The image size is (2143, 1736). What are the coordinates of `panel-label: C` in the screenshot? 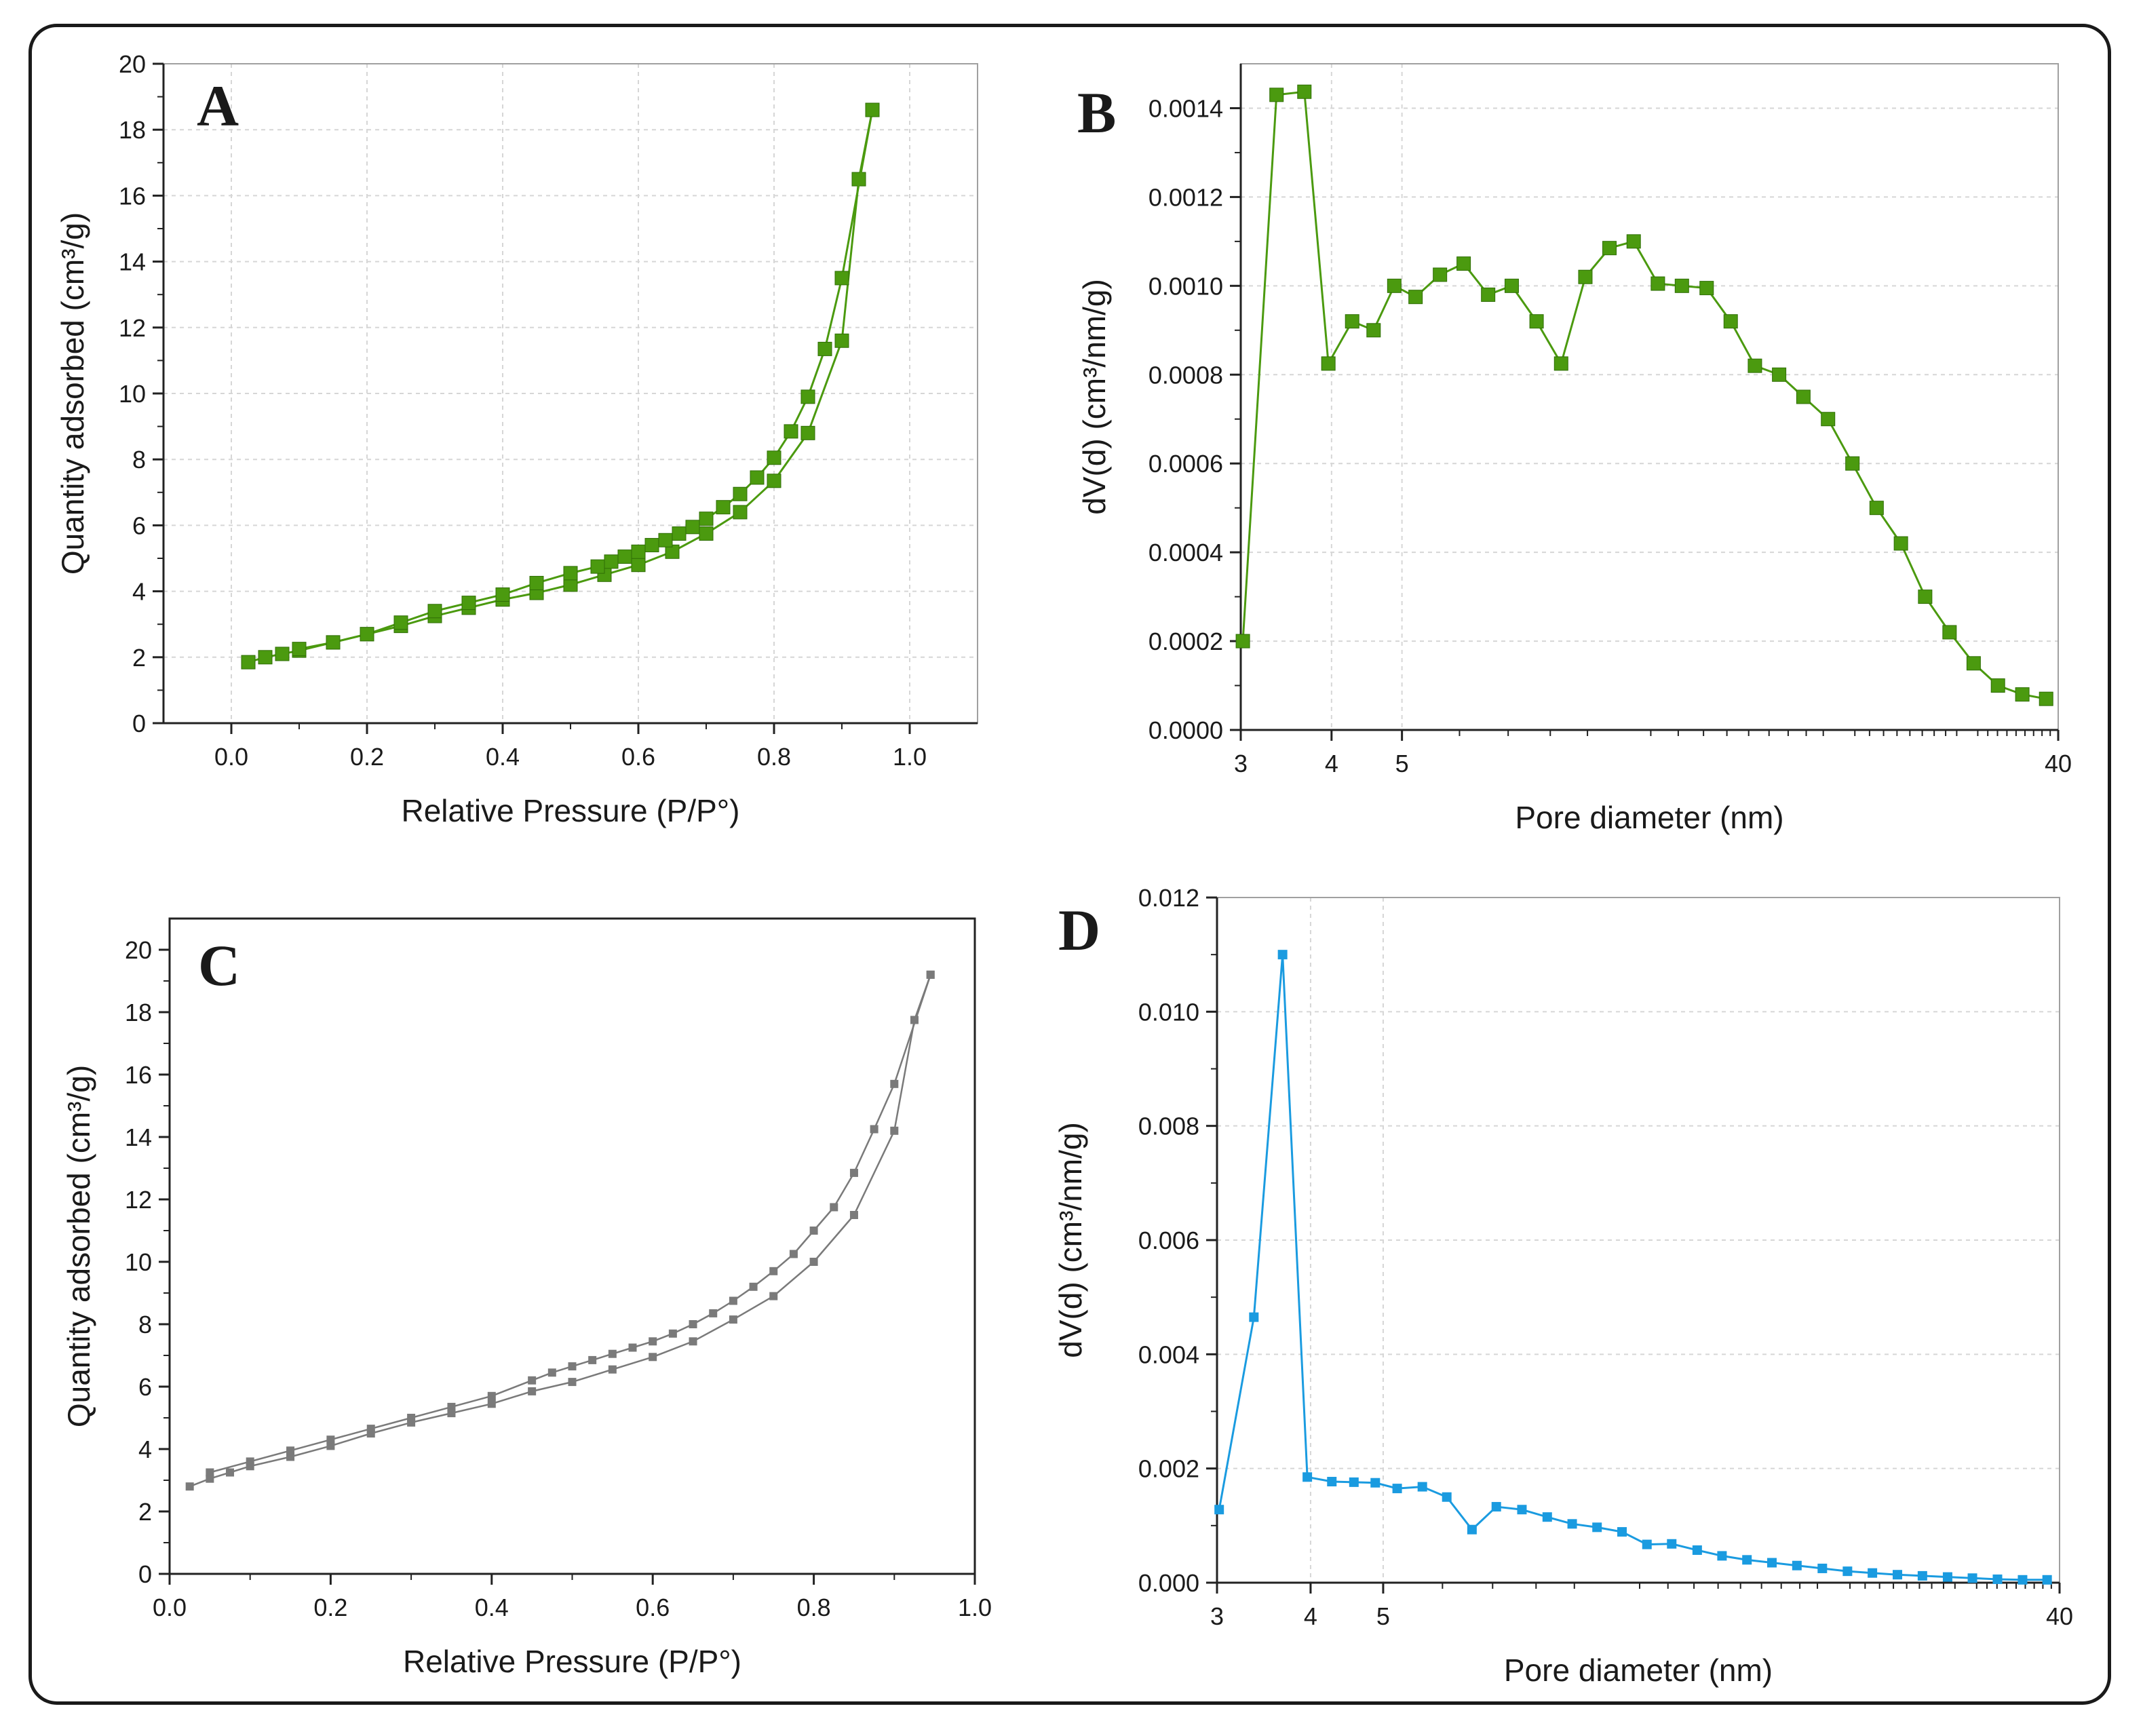 It's located at (219, 965).